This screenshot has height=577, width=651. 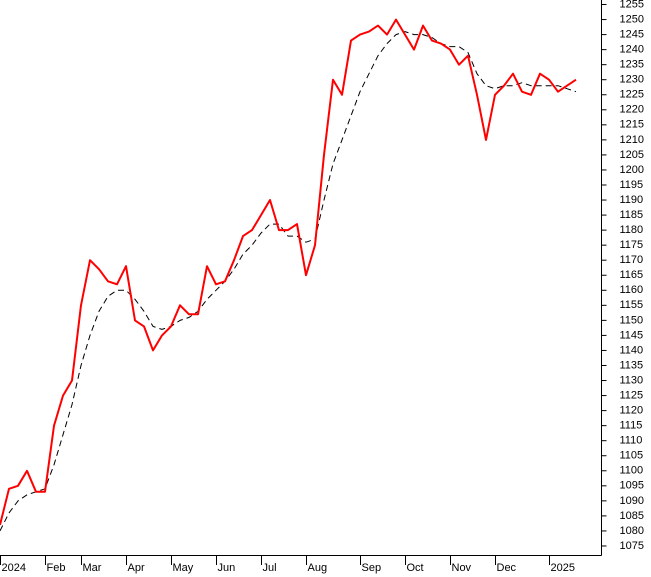 What do you see at coordinates (632, 170) in the screenshot?
I see `y-tick-label: 1200` at bounding box center [632, 170].